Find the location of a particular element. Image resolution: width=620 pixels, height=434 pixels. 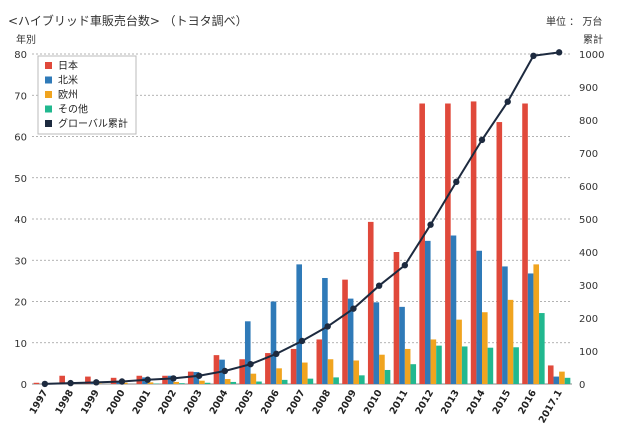

y-axis-left-ticks: 0 10 20 30 40 50 60 70 80 is located at coordinates (20, 220).